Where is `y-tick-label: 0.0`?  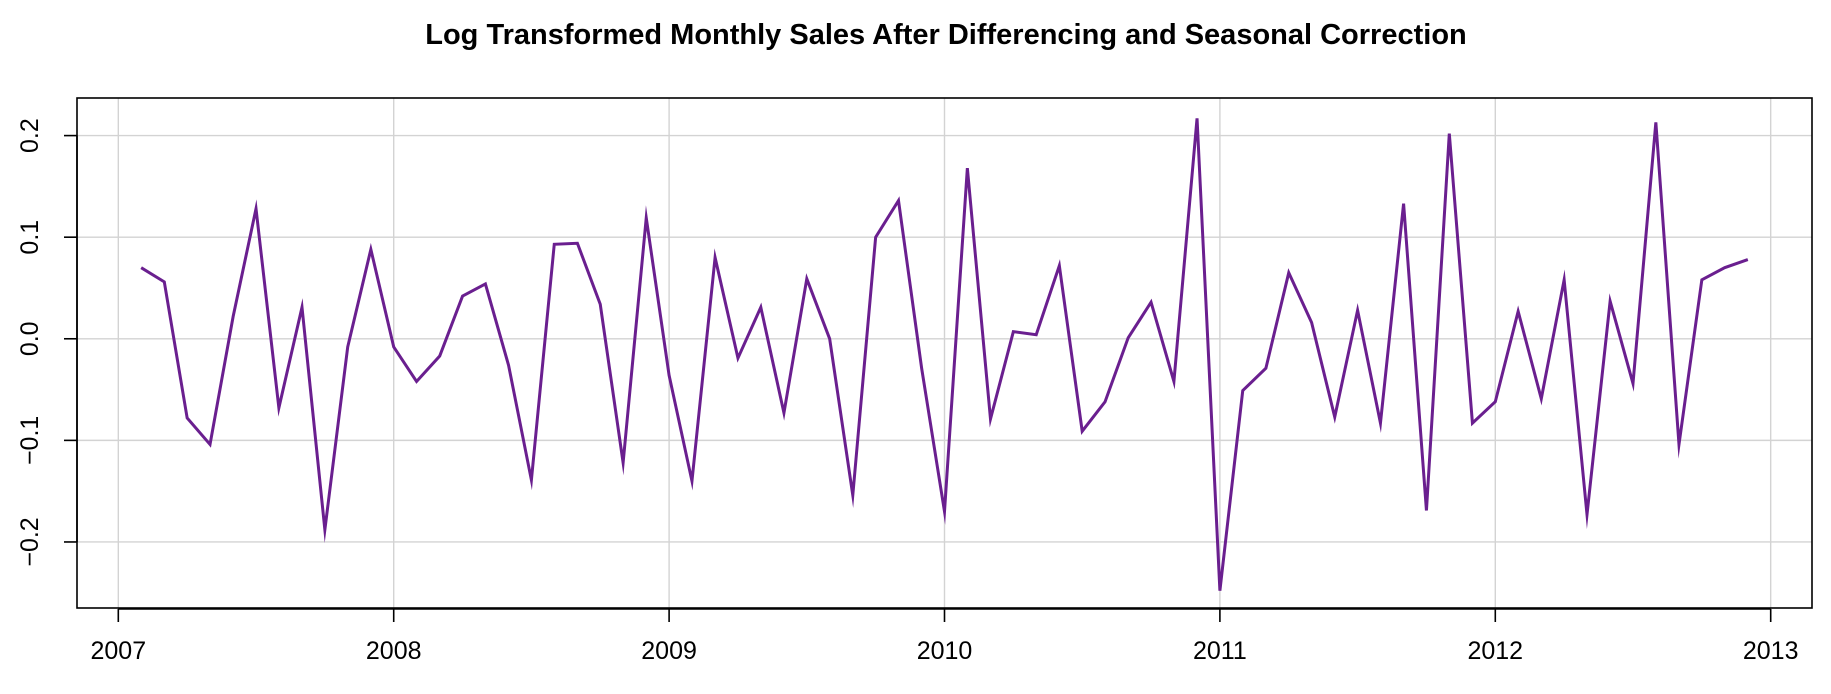 y-tick-label: 0.0 is located at coordinates (30, 338).